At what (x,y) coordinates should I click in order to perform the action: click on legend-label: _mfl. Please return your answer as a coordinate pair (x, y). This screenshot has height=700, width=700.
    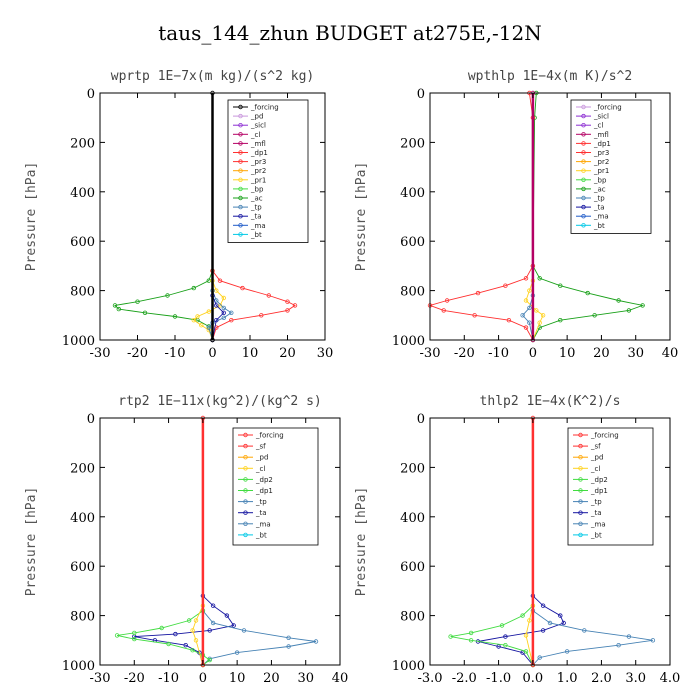
    Looking at the image, I should click on (258, 144).